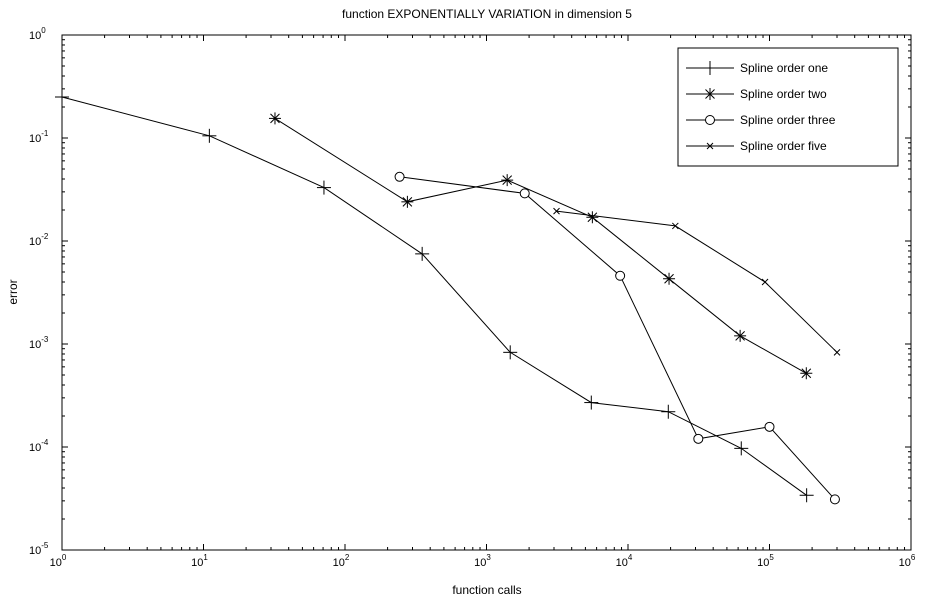 The width and height of the screenshot is (926, 600). Describe the element at coordinates (783, 146) in the screenshot. I see `legend-label: Spline order five` at that location.